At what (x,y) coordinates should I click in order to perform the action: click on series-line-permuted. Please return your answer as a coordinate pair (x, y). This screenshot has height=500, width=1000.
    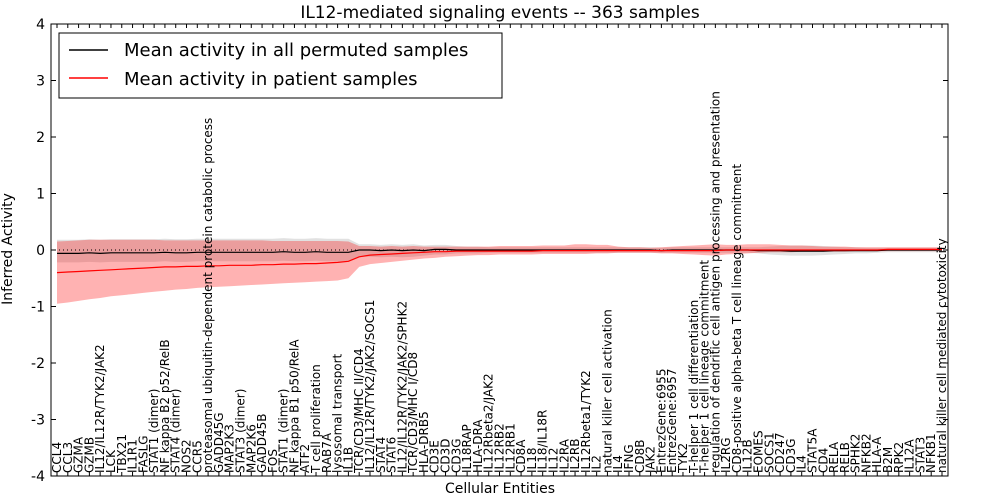
    Looking at the image, I should click on (499, 251).